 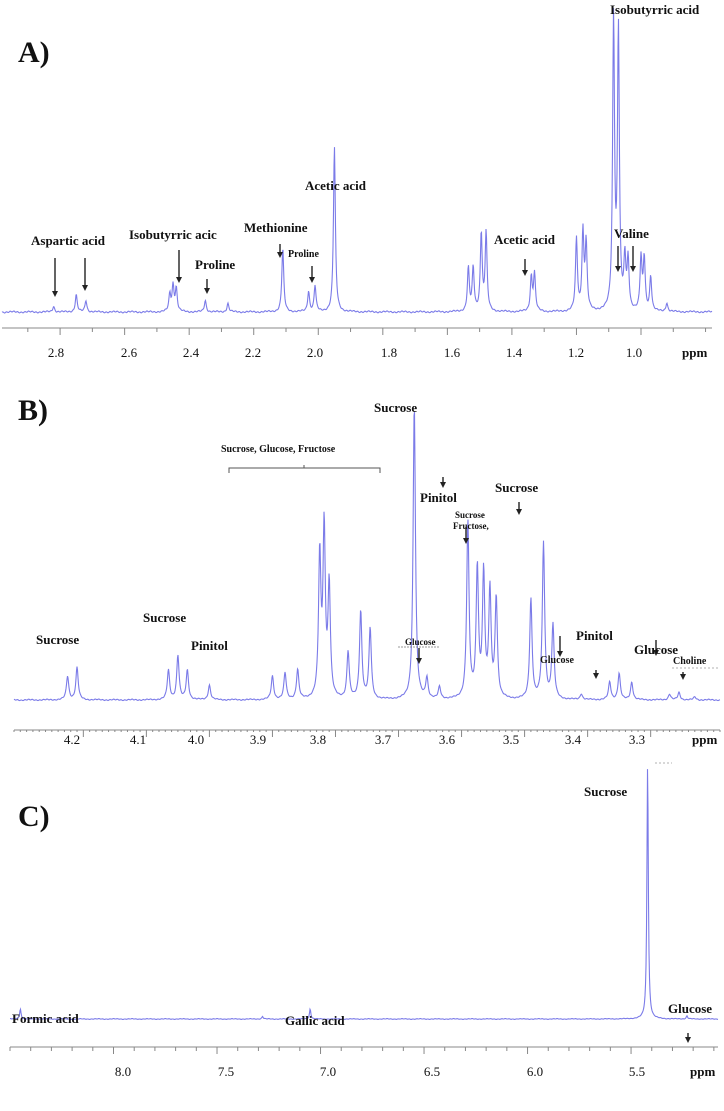 I want to click on annotation-isobutyrric-acid-minor: Isobutyrric acic, so click(x=173, y=234).